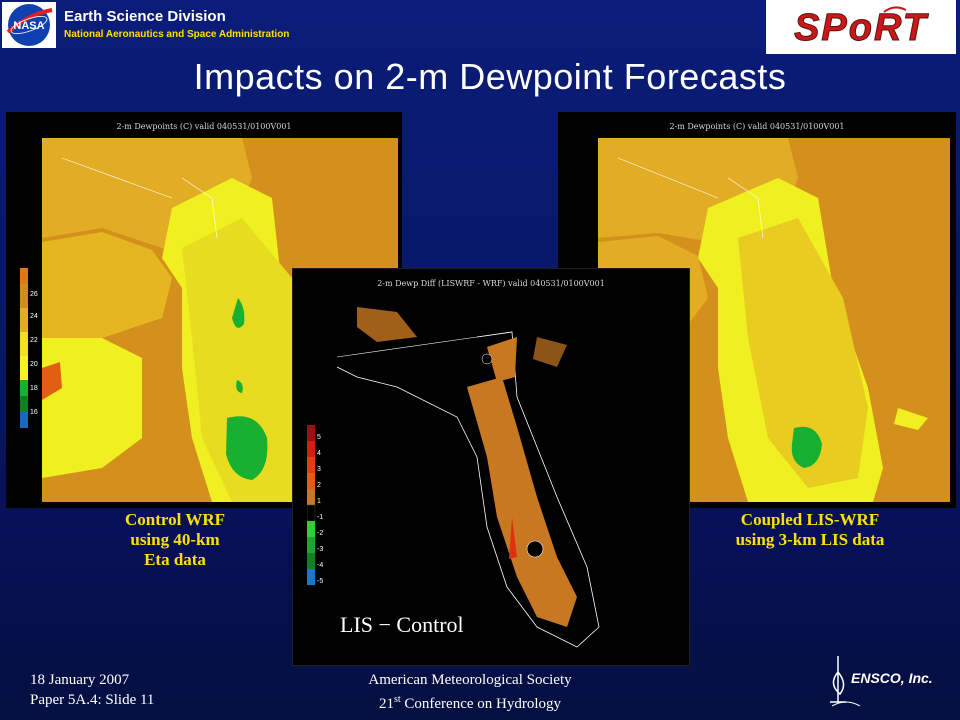  What do you see at coordinates (80, 680) in the screenshot?
I see `footer-date: 18 January 2007` at bounding box center [80, 680].